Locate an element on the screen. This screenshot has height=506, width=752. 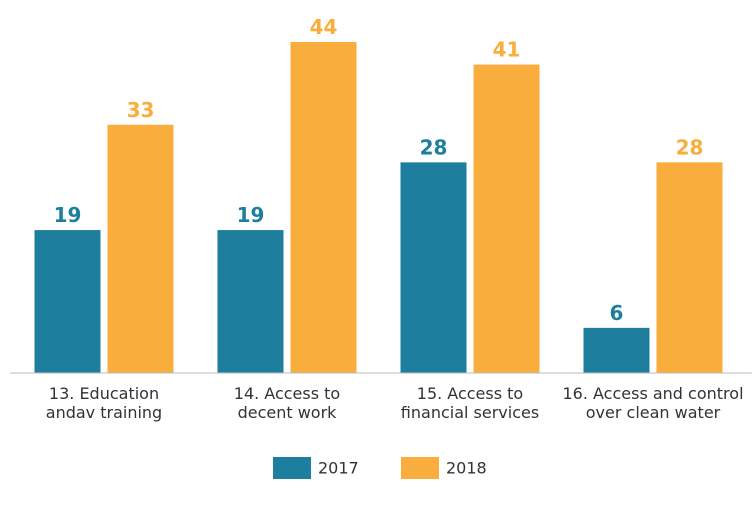
legend-label: 2017 is located at coordinates (338, 468).